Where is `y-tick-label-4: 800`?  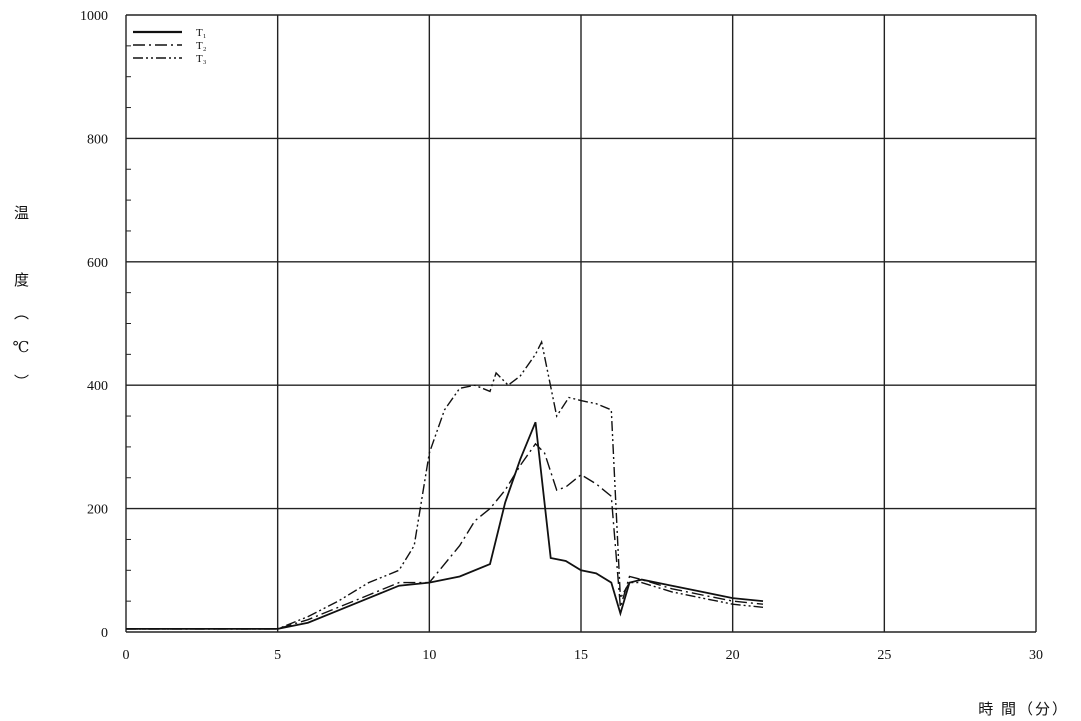 y-tick-label-4: 800 is located at coordinates (97, 139).